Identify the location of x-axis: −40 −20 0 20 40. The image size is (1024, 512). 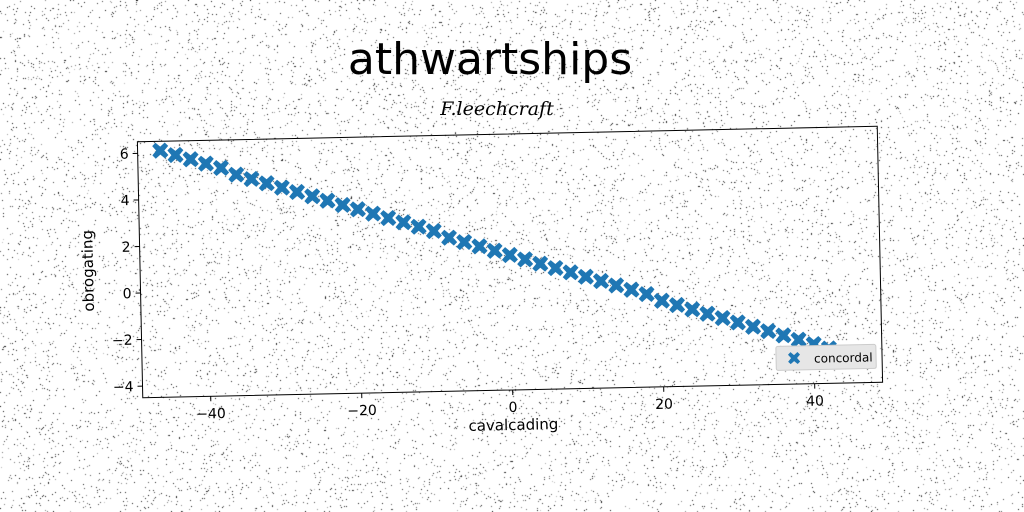
(510, 403).